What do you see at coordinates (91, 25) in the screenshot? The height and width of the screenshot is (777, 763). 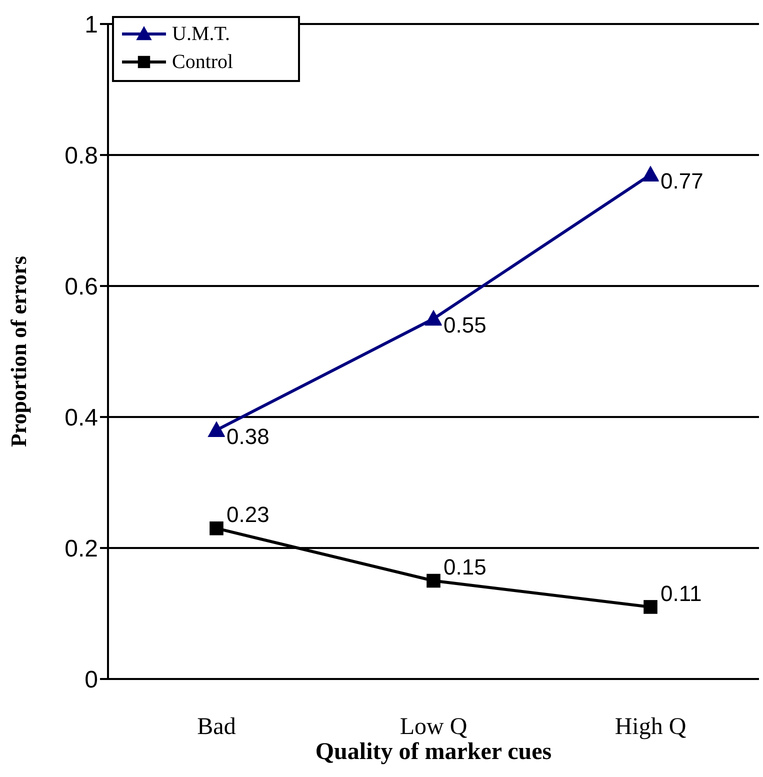 I see `y-tick-label: 1` at bounding box center [91, 25].